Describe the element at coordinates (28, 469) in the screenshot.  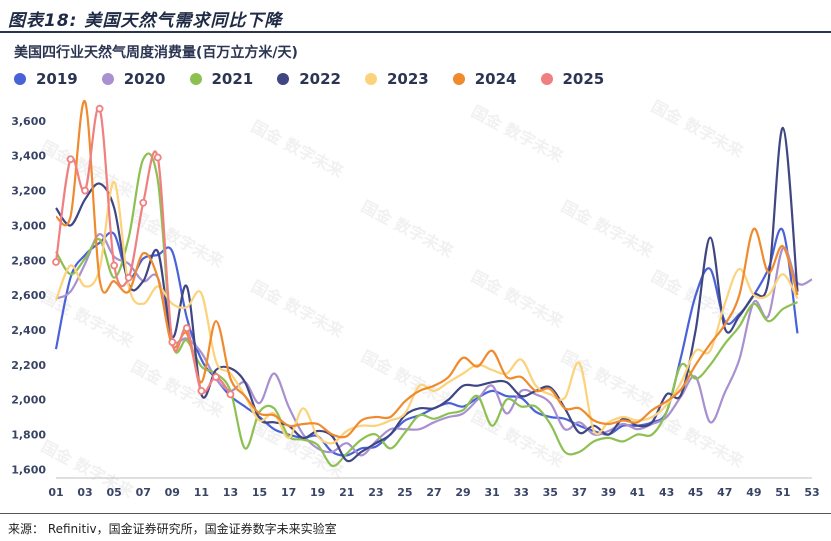
I see `y-tick-label: 1,600` at that location.